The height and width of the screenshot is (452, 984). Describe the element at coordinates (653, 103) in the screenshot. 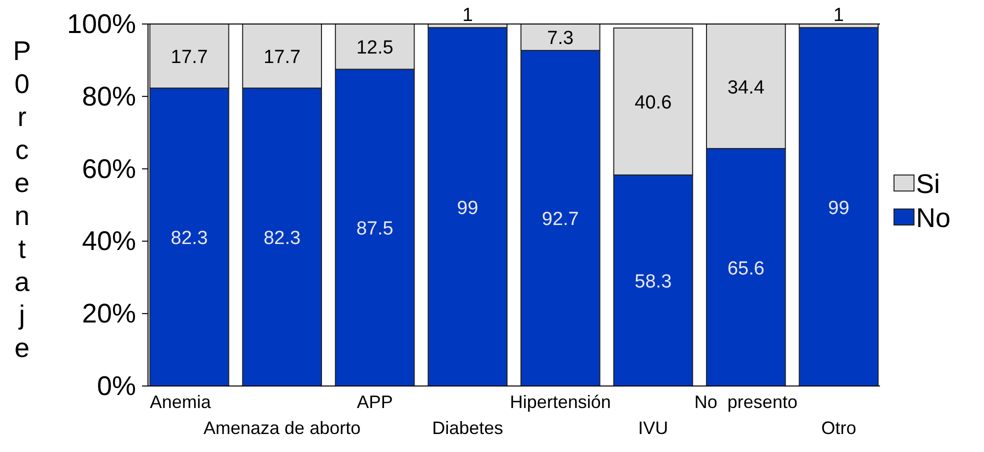

I see `data-label: 40.6` at that location.